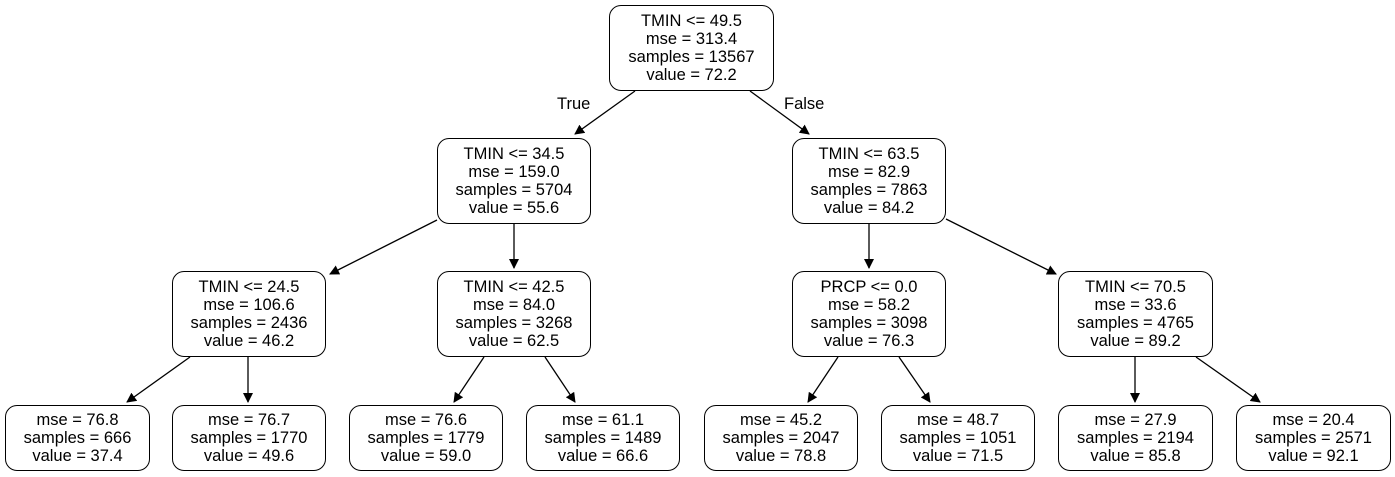 This screenshot has width=1395, height=477. I want to click on node-line: samples = 3268, so click(514, 323).